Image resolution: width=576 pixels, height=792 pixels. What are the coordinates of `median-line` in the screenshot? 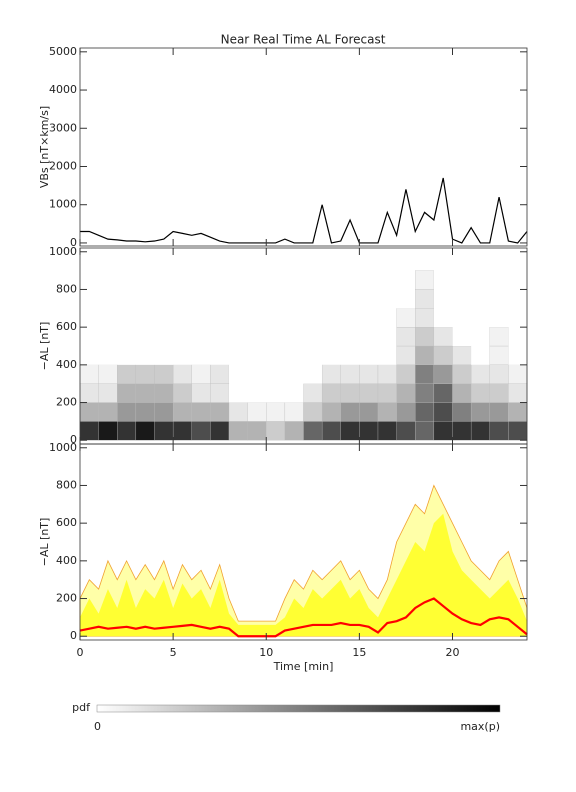 It's located at (303, 617).